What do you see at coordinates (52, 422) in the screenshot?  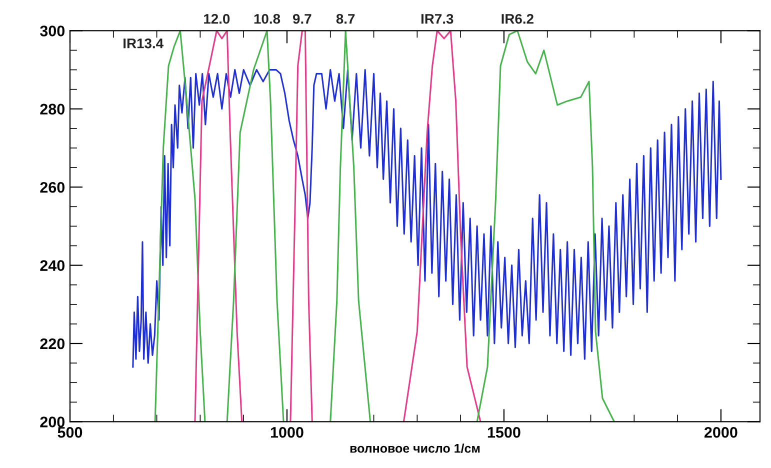 I see `y-tick-label: 200` at bounding box center [52, 422].